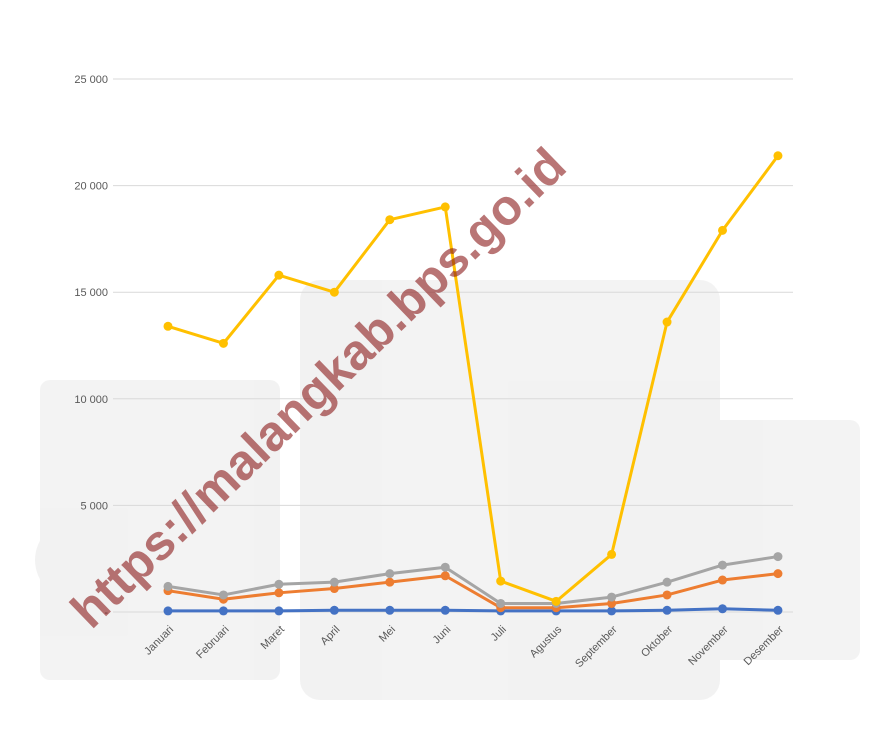  Describe the element at coordinates (94, 506) in the screenshot. I see `y-tick-label: 5 000` at that location.